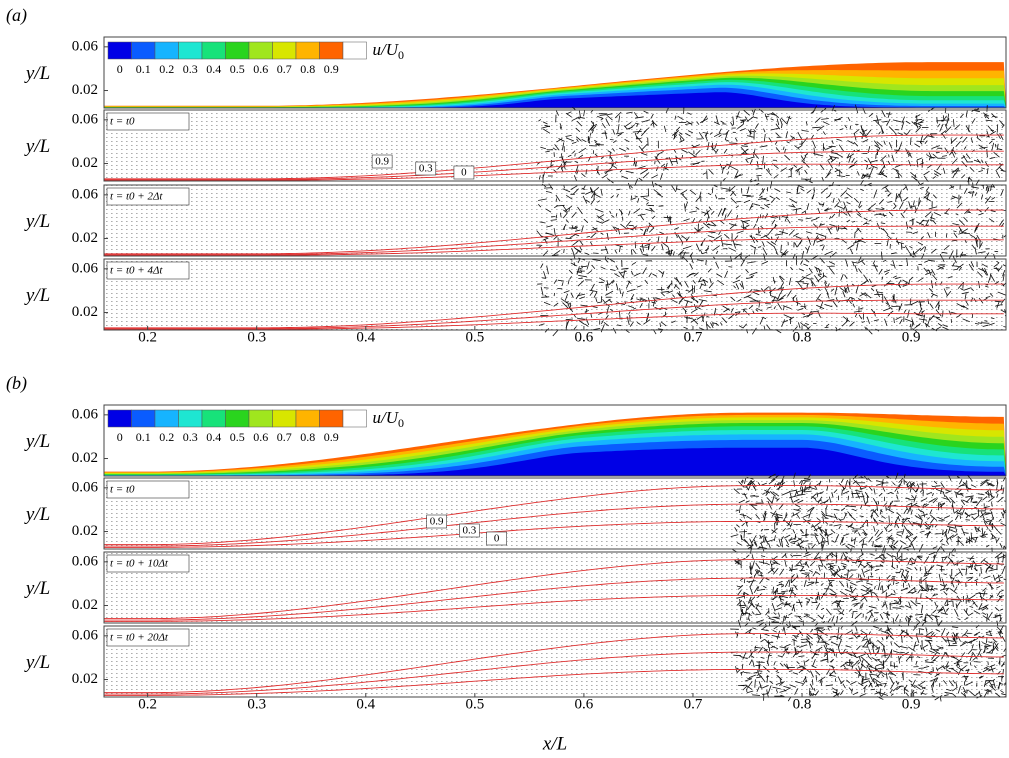  Describe the element at coordinates (213, 437) in the screenshot. I see `colorbar-label: 0.4` at that location.